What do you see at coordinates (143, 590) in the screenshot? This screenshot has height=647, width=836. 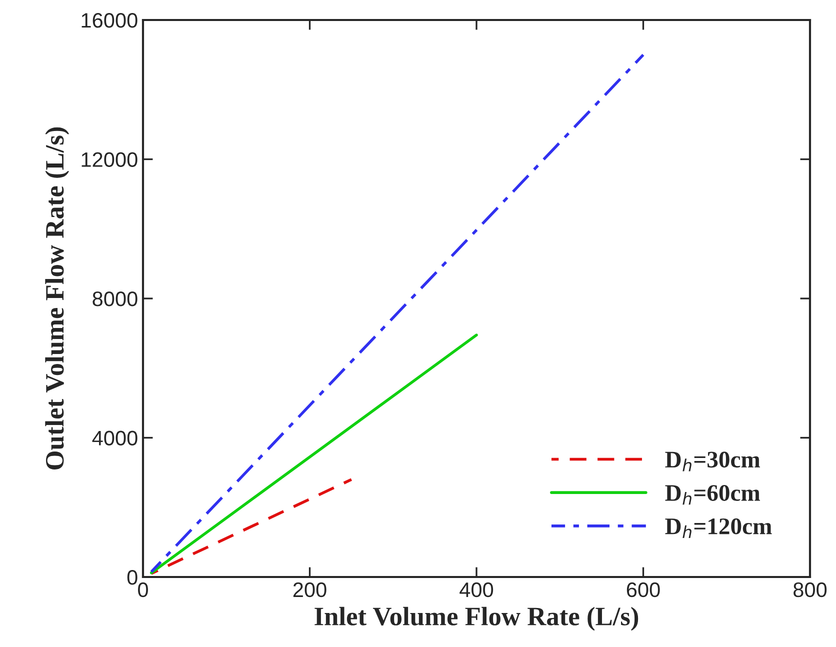 I see `x-tick-label: 0` at bounding box center [143, 590].